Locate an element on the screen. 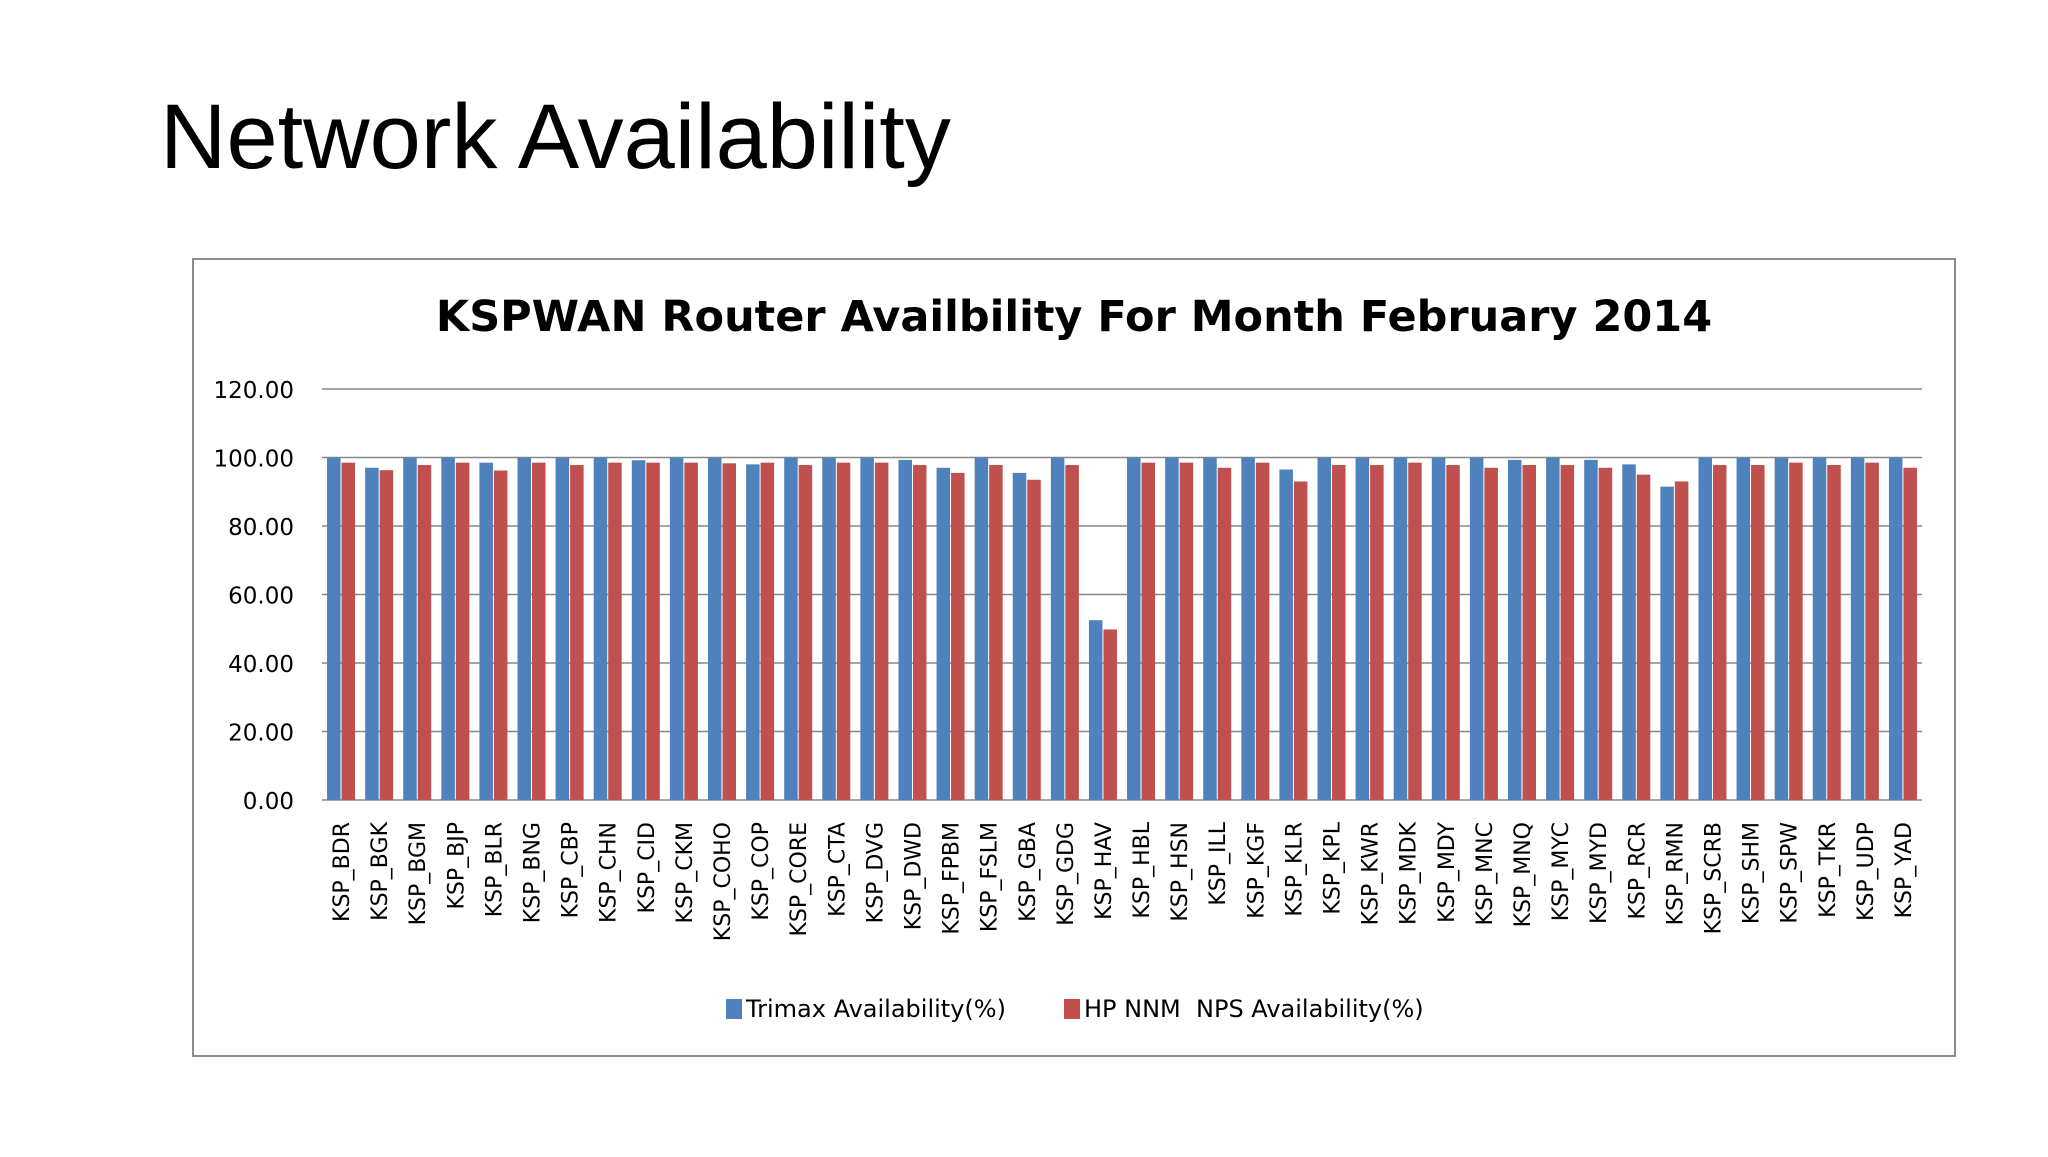  x-tick-label: KSP_COHO is located at coordinates (723, 881).